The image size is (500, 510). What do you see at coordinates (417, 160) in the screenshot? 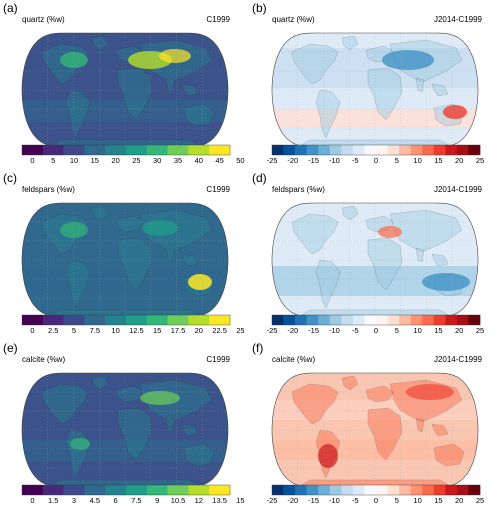
I see `colorbar-tick-label: 10` at bounding box center [417, 160].